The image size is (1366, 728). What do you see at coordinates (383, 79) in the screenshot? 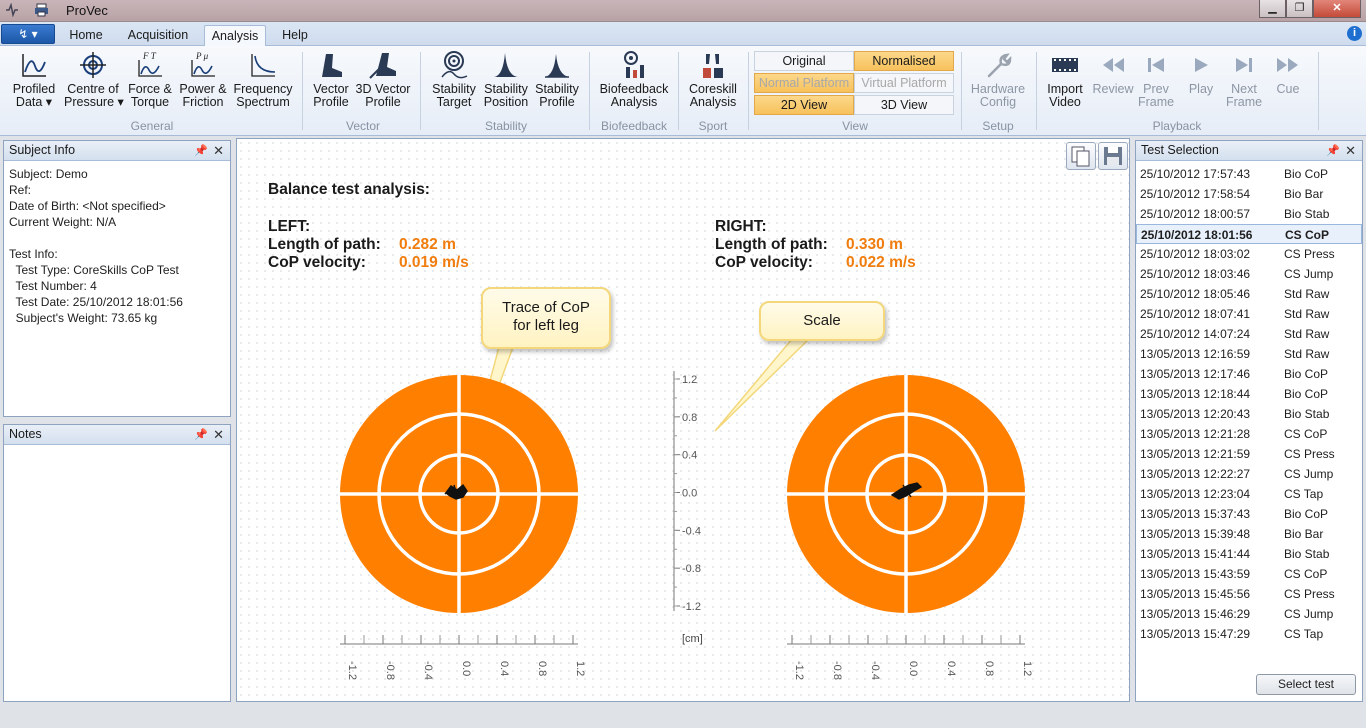
I see `vector-profile-3d-button: 3D Vector Profile` at bounding box center [383, 79].